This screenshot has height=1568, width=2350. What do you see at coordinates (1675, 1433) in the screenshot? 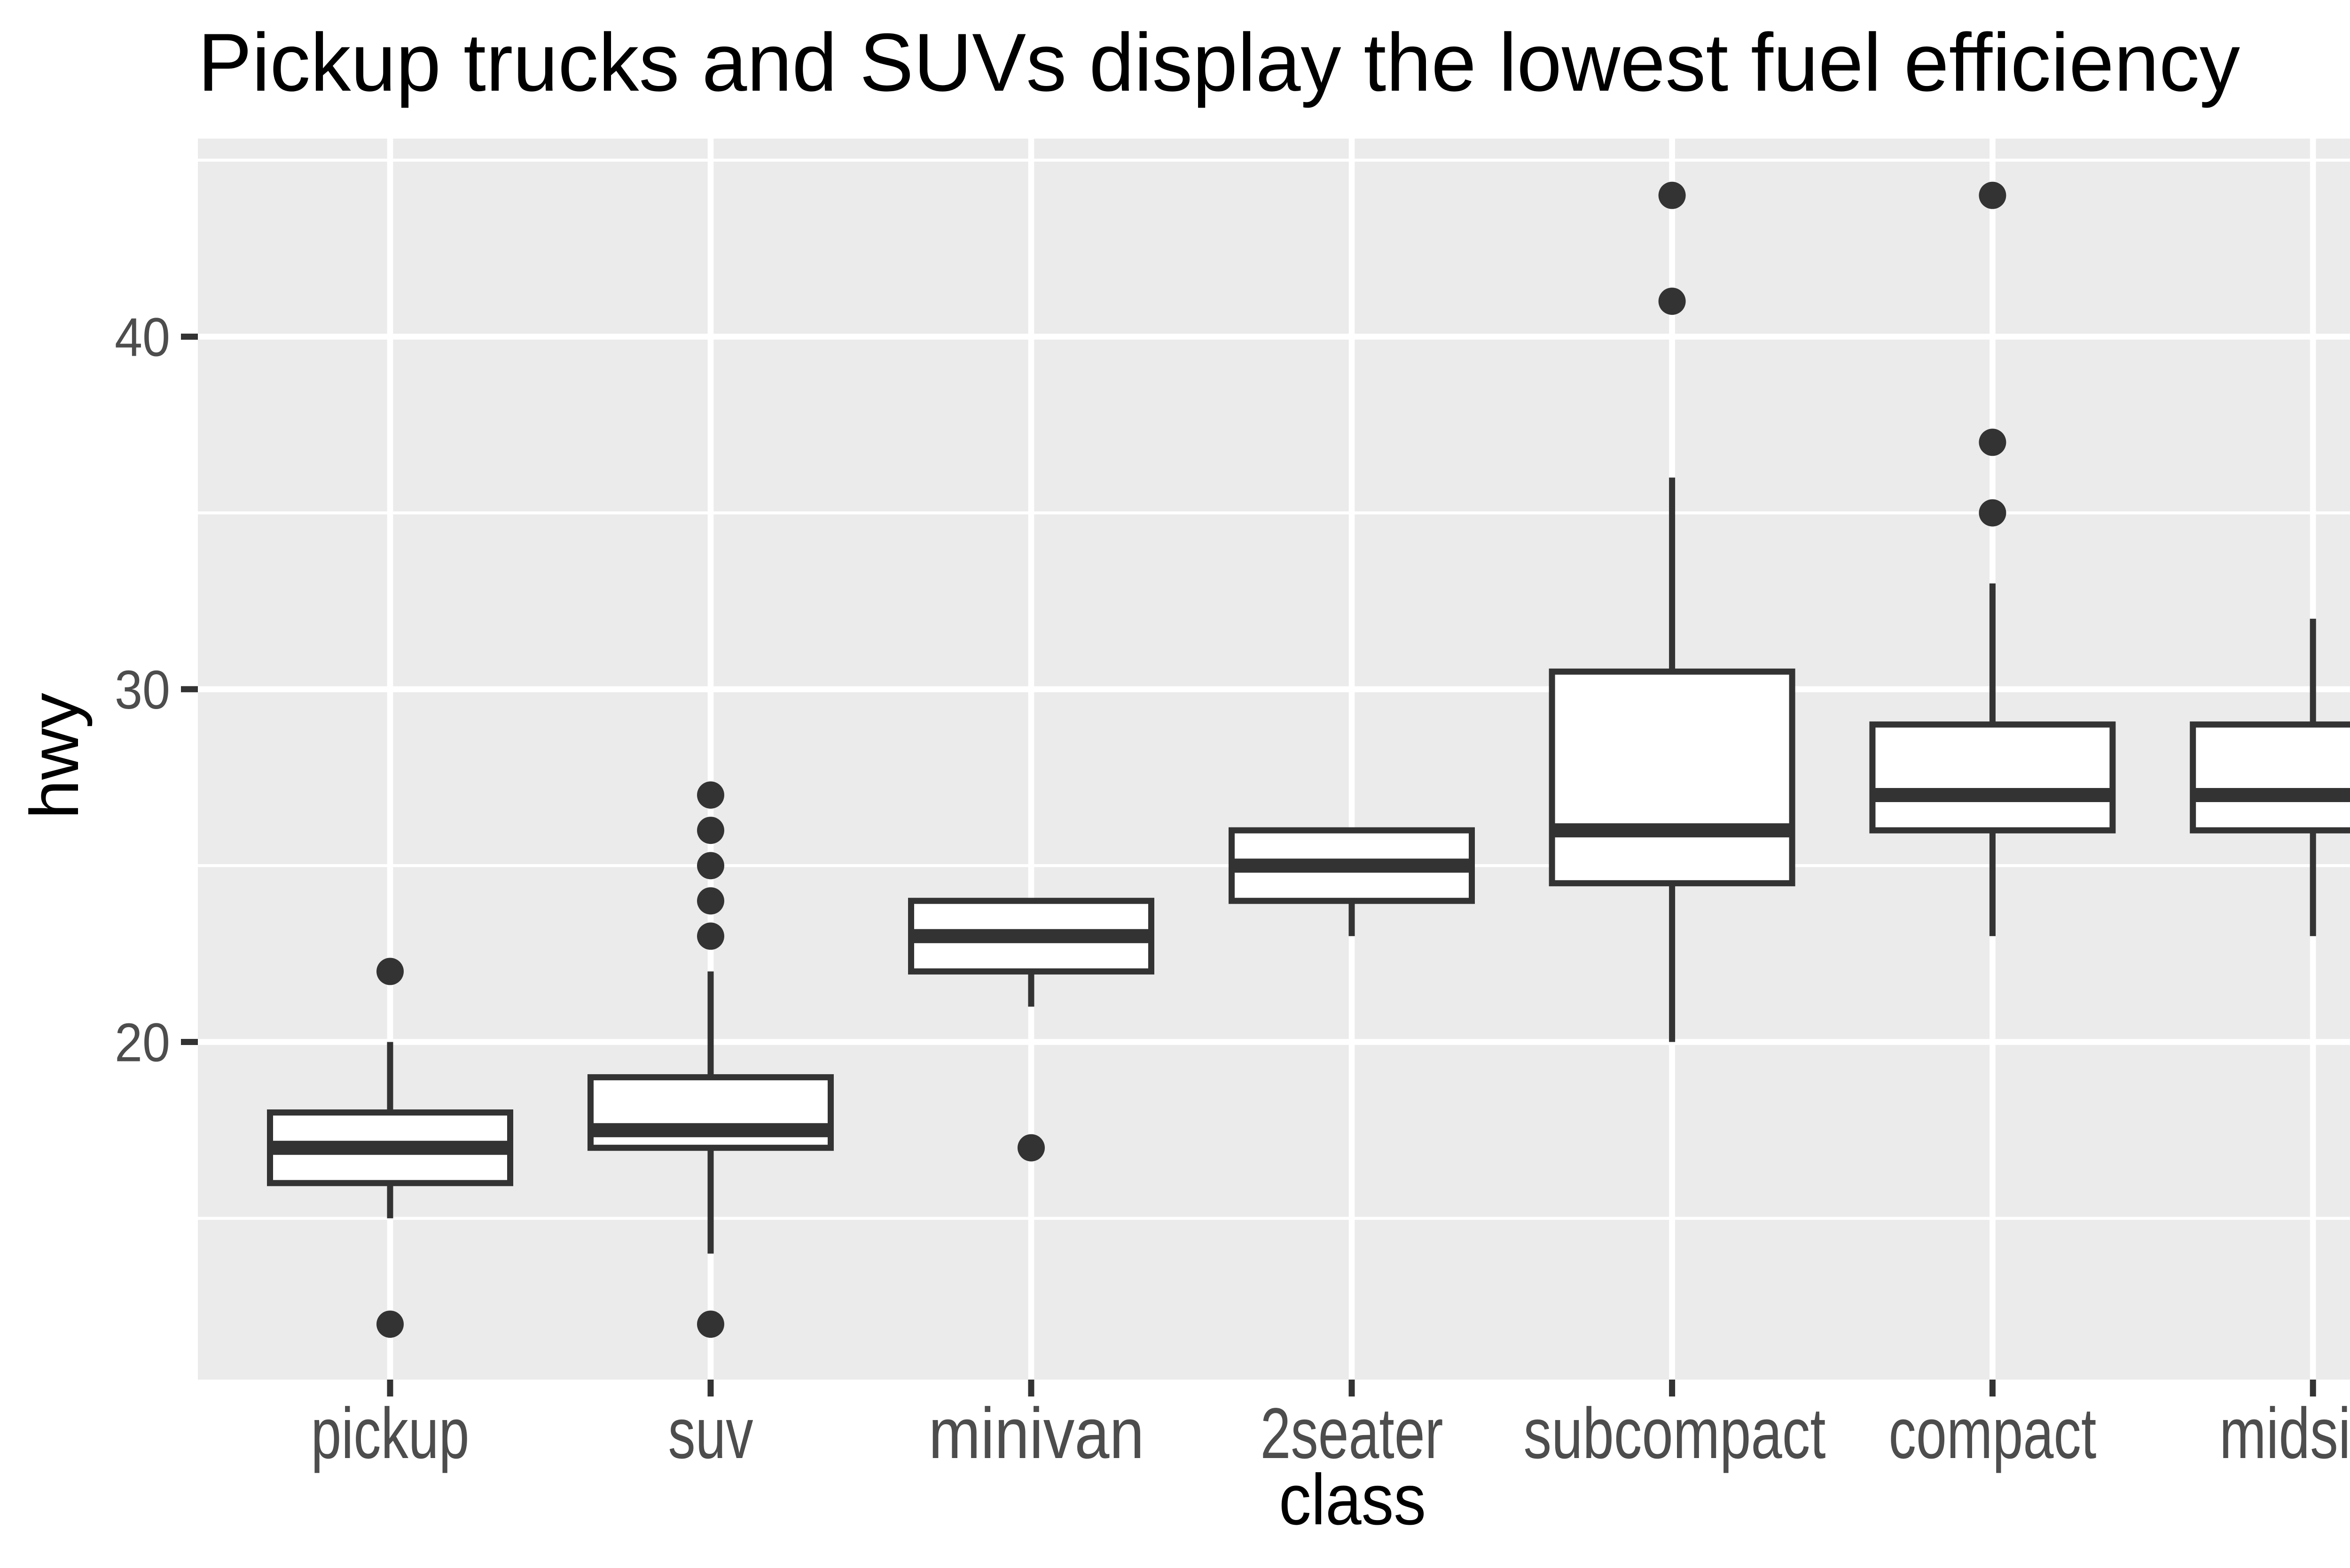
I see `svg-text: subcompact` at bounding box center [1675, 1433].